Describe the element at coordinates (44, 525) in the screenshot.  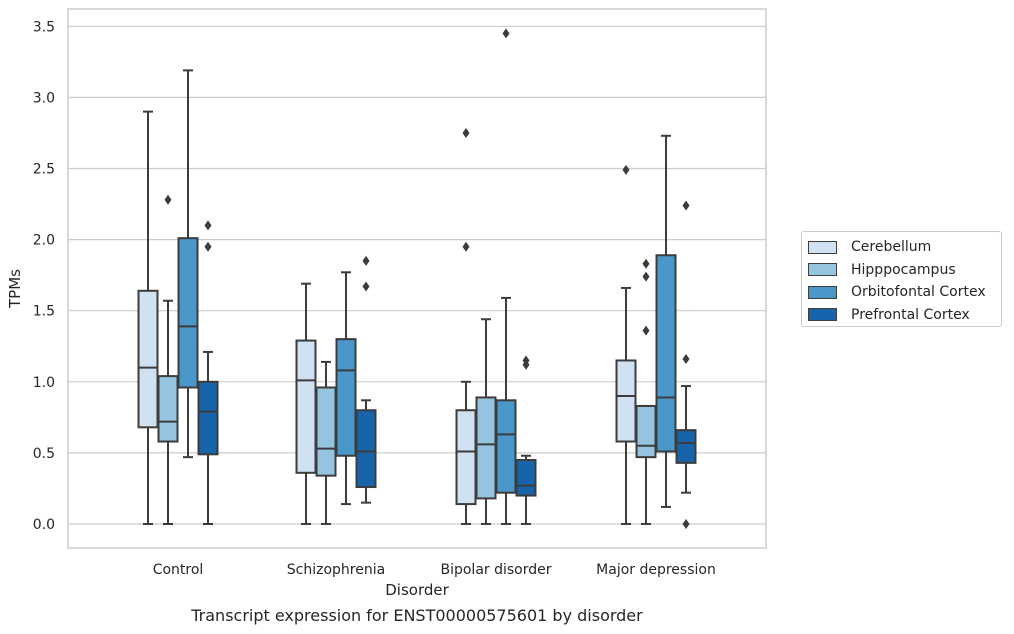
I see `y-tick-label: 0.0` at that location.